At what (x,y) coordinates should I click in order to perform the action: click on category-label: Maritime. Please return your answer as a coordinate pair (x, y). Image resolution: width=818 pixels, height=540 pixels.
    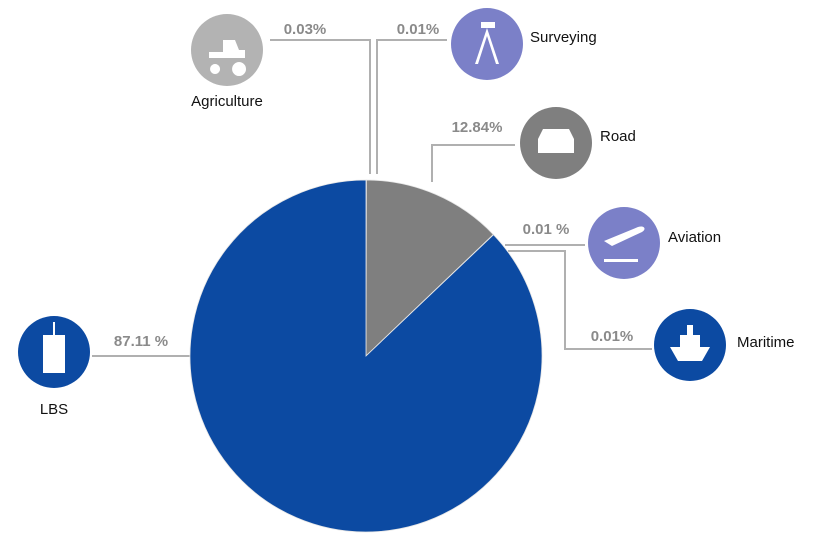
    Looking at the image, I should click on (766, 342).